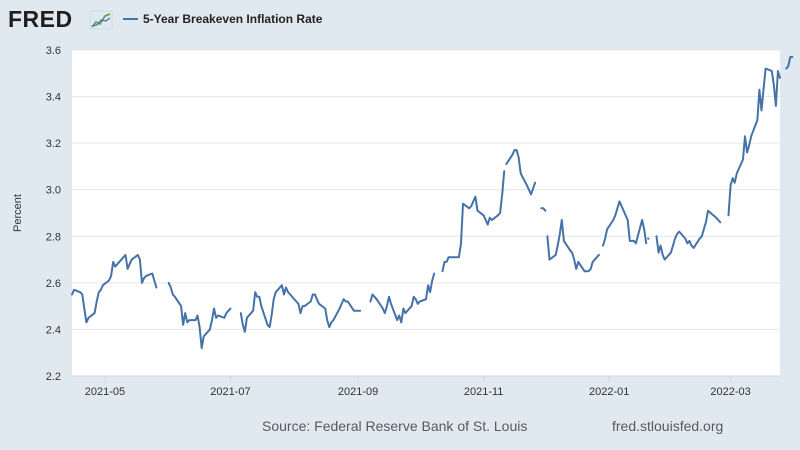 The width and height of the screenshot is (800, 450). Describe the element at coordinates (18, 213) in the screenshot. I see `y-axis-label: Percent` at that location.